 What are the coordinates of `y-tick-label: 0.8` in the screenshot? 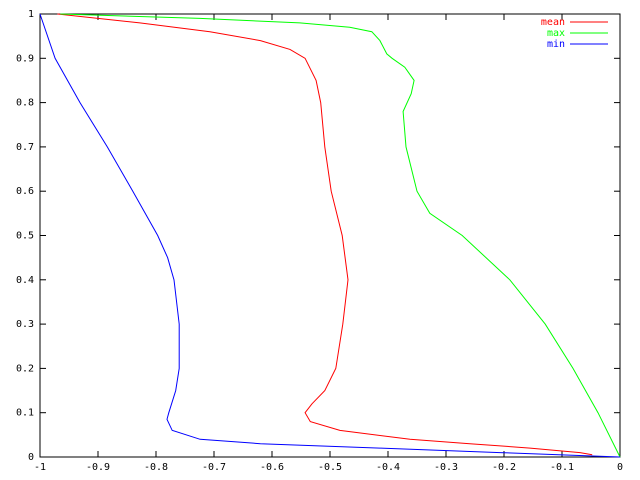 It's located at (25, 103).